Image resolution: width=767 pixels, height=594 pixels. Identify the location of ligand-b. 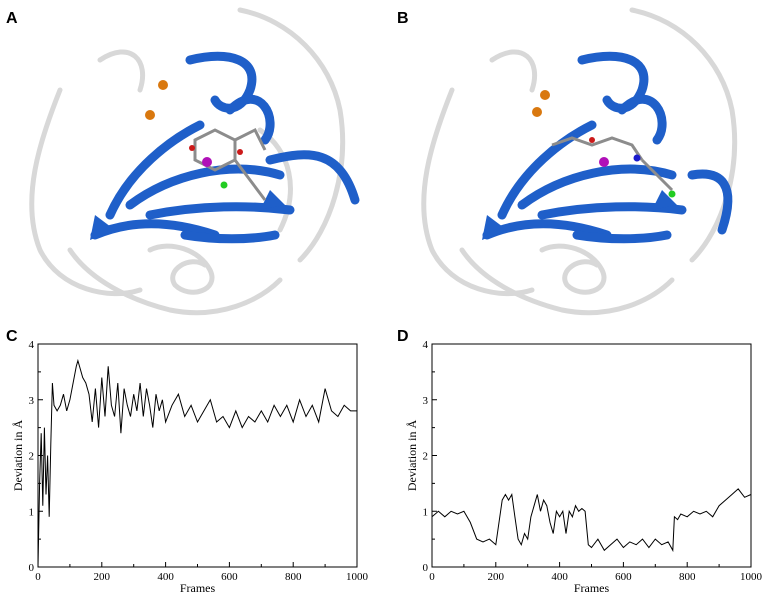
(612, 164).